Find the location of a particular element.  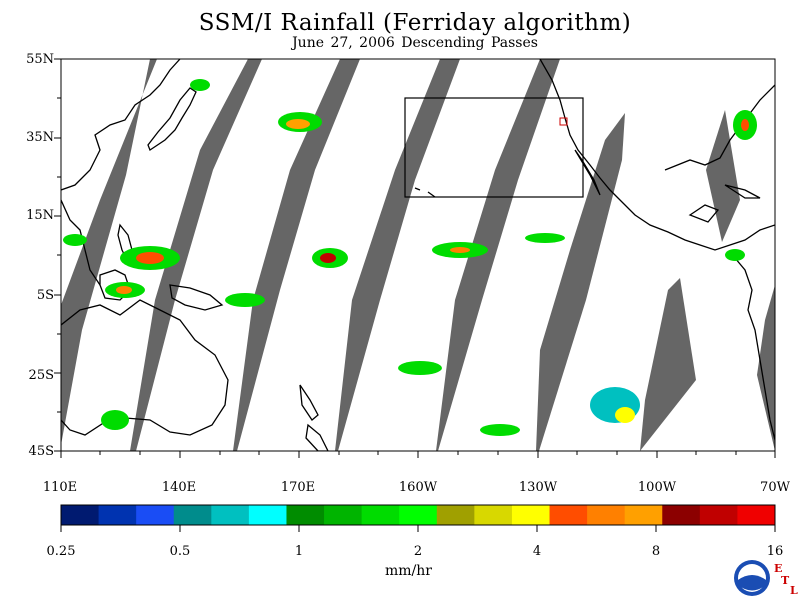

lon-label-100w: 100W is located at coordinates (657, 487).